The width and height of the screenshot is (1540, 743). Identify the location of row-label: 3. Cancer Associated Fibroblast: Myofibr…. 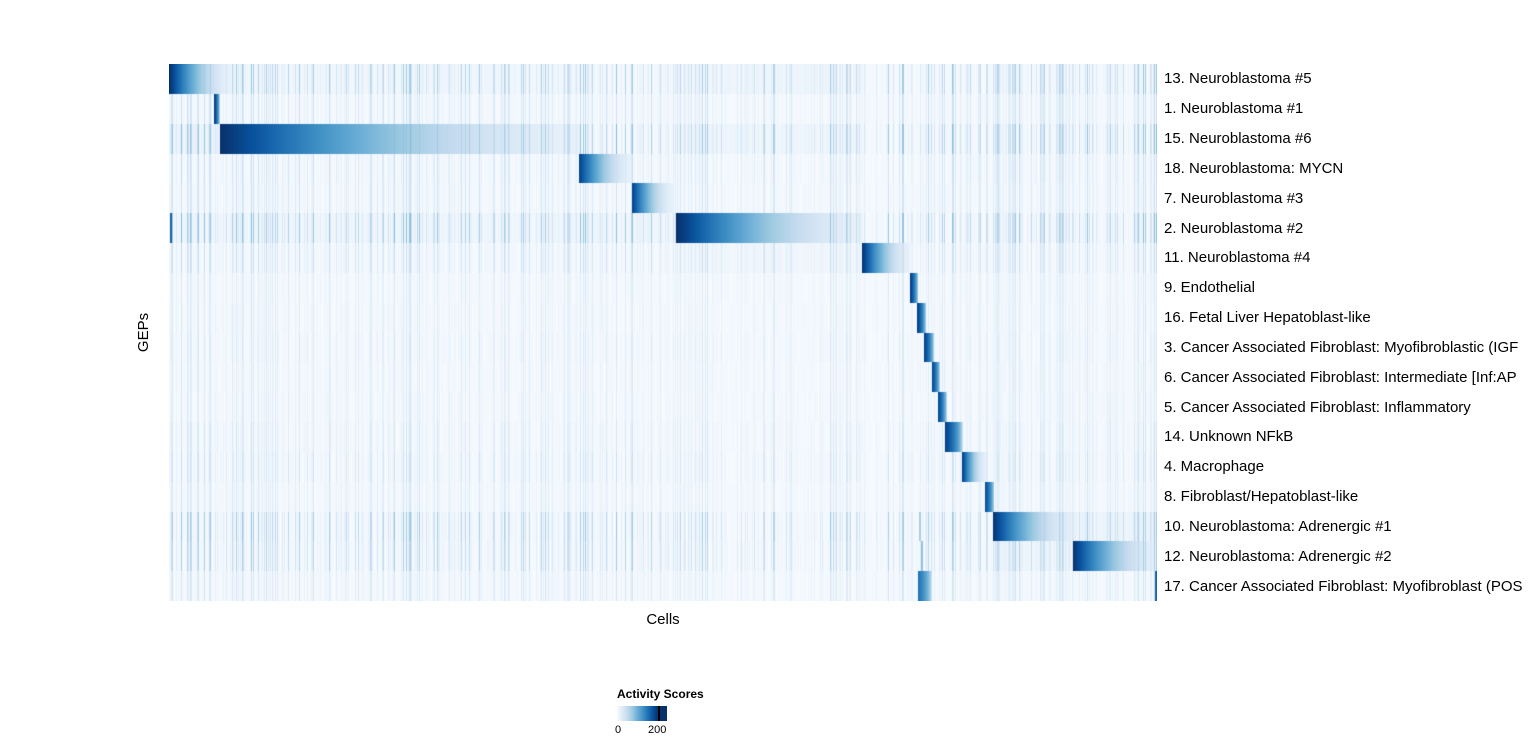
(1341, 347).